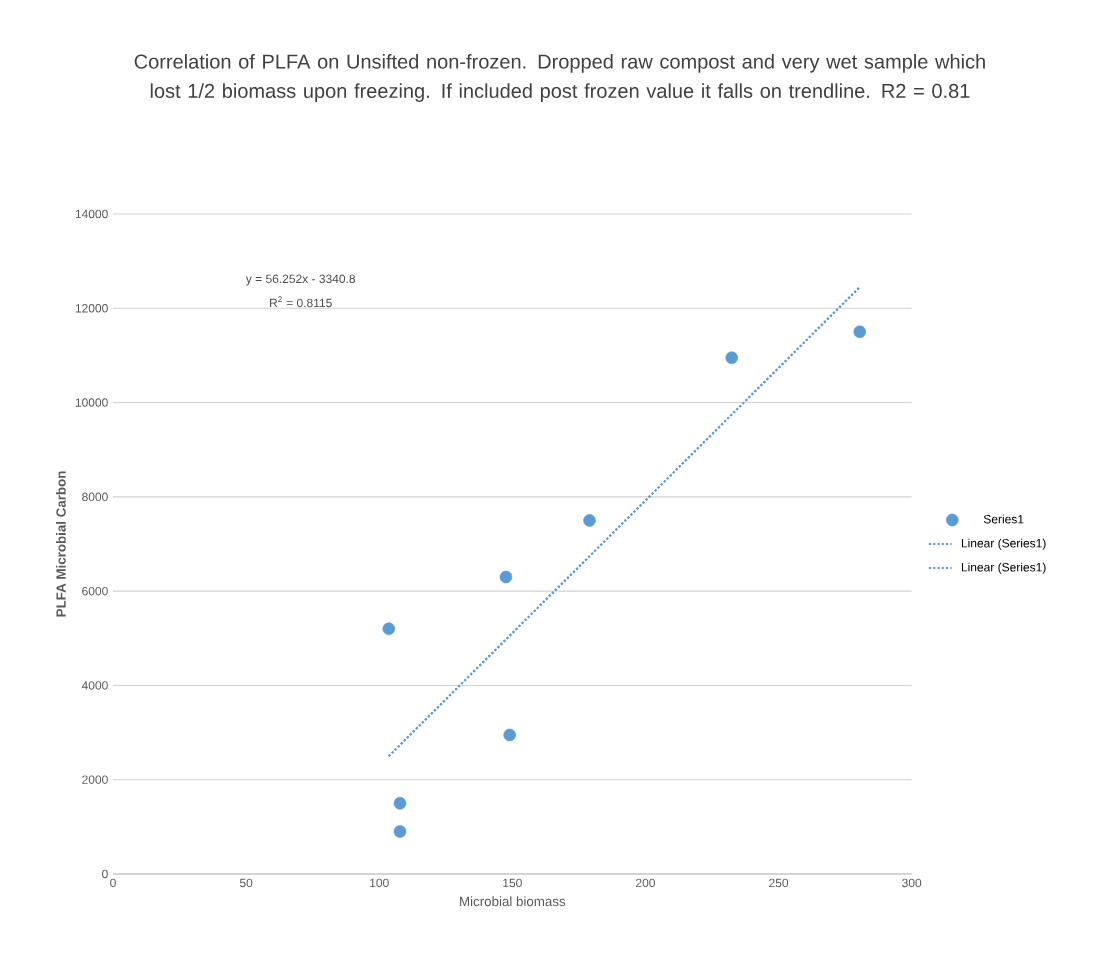 This screenshot has width=1099, height=974. I want to click on legend-label: Series1, so click(1003, 519).